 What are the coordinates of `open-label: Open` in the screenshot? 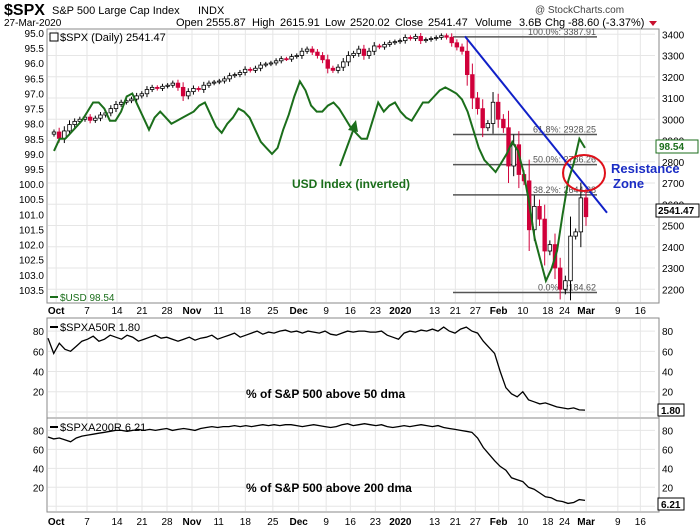 It's located at (189, 23).